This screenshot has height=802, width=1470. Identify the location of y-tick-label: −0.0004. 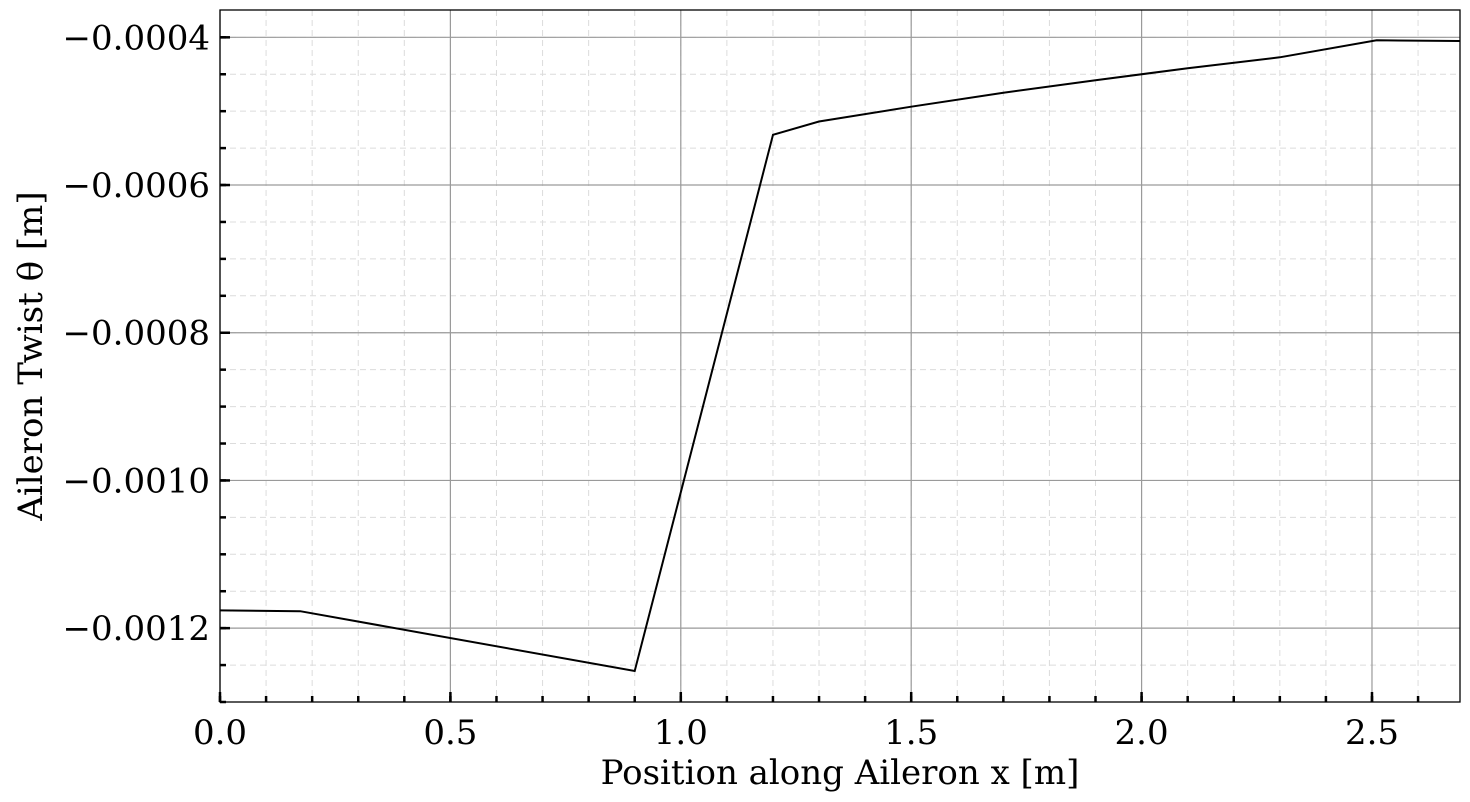
(136, 38).